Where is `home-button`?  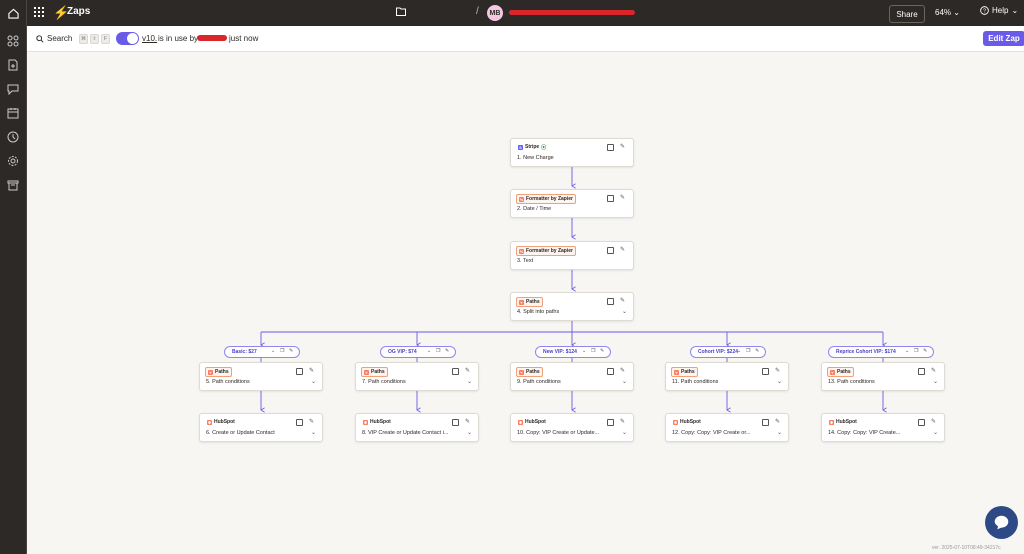
home-button is located at coordinates (13, 13).